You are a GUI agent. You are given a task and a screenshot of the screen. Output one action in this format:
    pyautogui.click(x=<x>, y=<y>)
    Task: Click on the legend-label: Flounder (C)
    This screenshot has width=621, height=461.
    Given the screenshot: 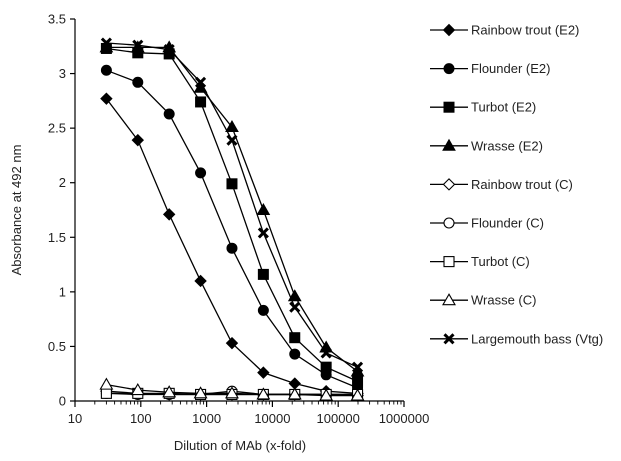 What is the action you would take?
    pyautogui.click(x=507, y=223)
    